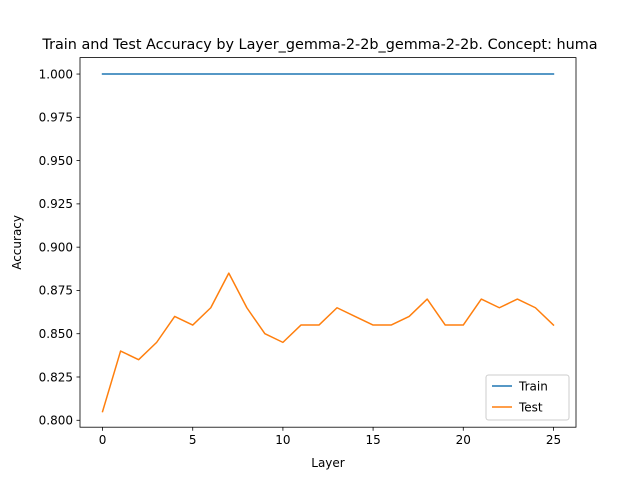 Image resolution: width=640 pixels, height=480 pixels. I want to click on y-tick-label: 0.950, so click(56, 161).